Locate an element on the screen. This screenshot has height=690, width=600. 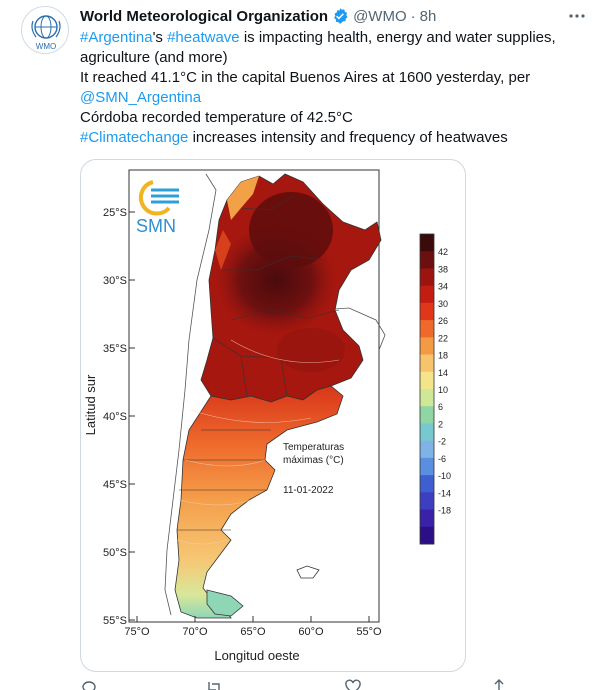
annotation-line-1: Temperaturas is located at coordinates (313, 447).